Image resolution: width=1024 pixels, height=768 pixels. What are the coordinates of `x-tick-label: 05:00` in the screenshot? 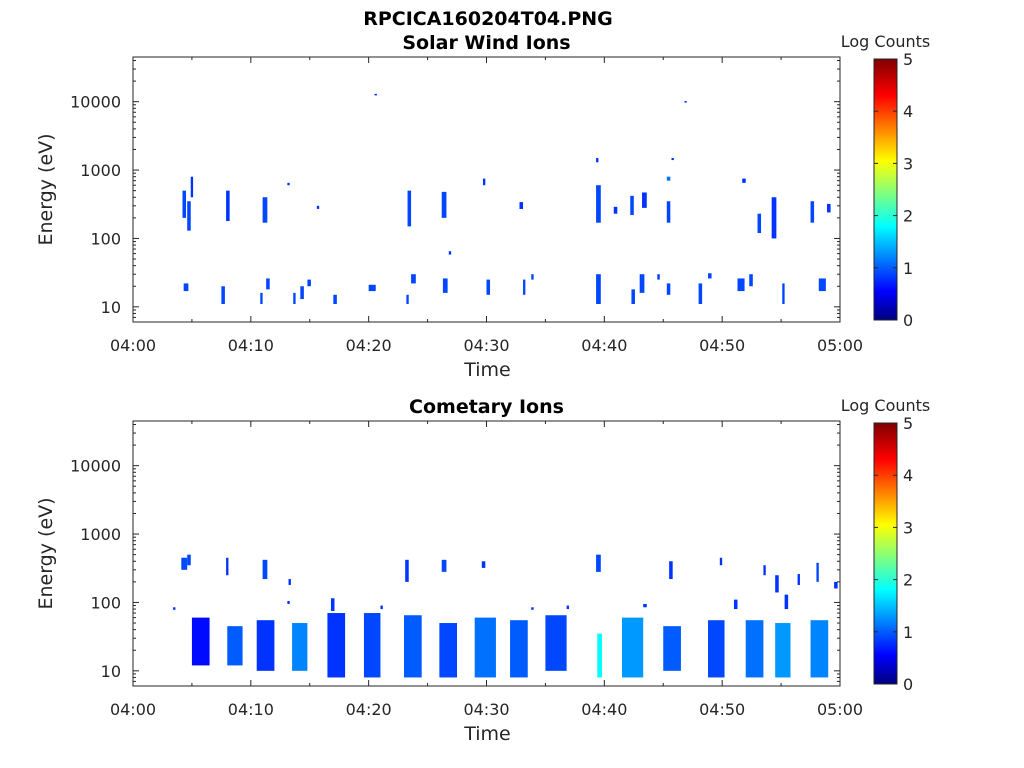 It's located at (840, 345).